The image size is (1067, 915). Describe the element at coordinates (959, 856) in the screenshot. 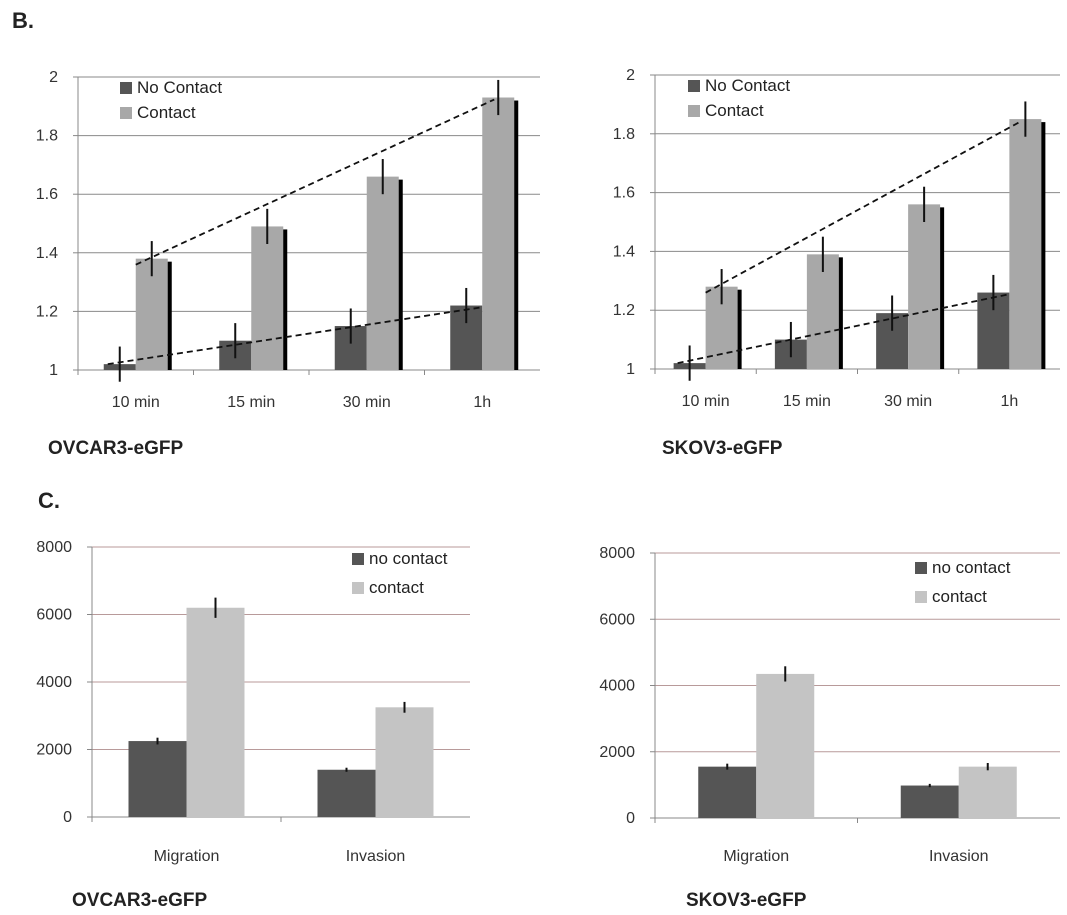

I see `x-category-label: Invasion` at that location.